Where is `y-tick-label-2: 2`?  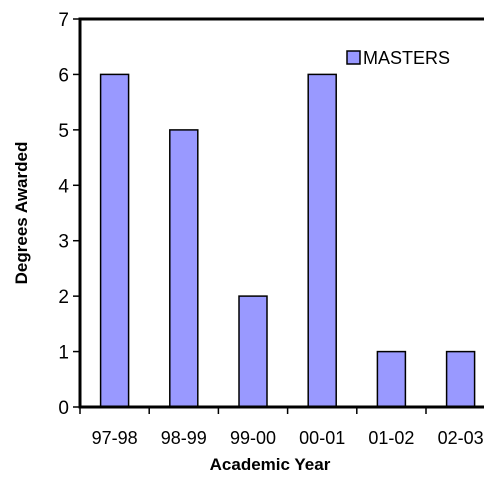
y-tick-label-2: 2 is located at coordinates (63, 297).